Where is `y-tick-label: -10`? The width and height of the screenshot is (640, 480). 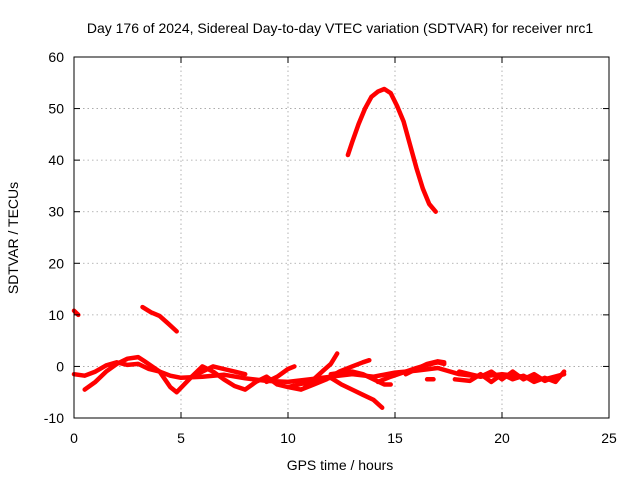
y-tick-label: -10 is located at coordinates (54, 418).